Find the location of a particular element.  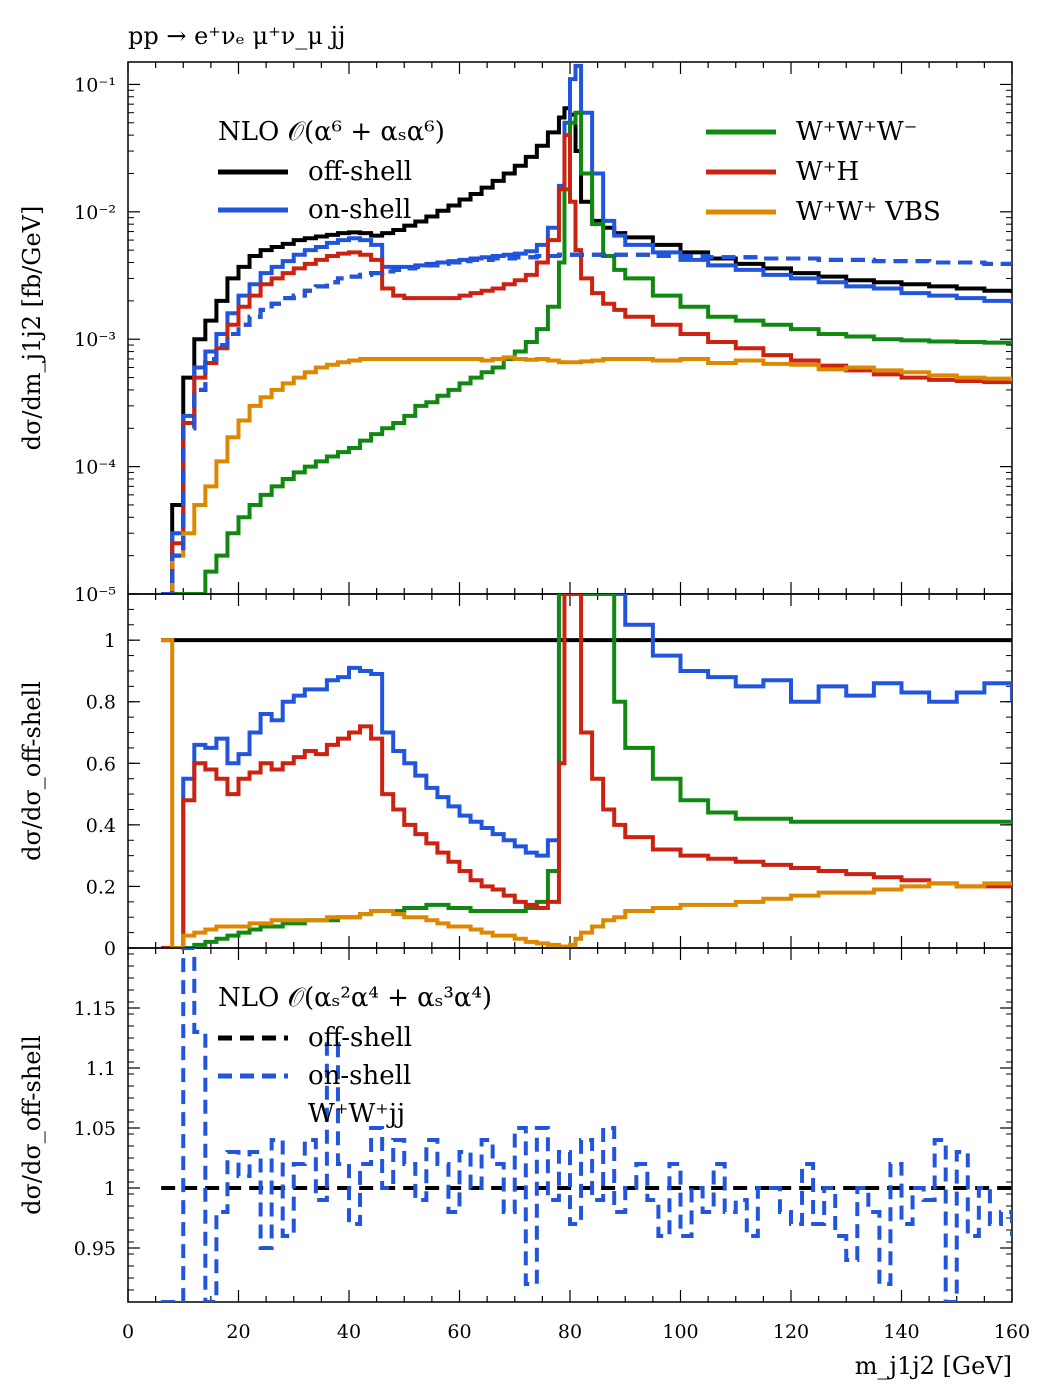

legend-entry: W⁺W⁺ VBS is located at coordinates (823, 212).